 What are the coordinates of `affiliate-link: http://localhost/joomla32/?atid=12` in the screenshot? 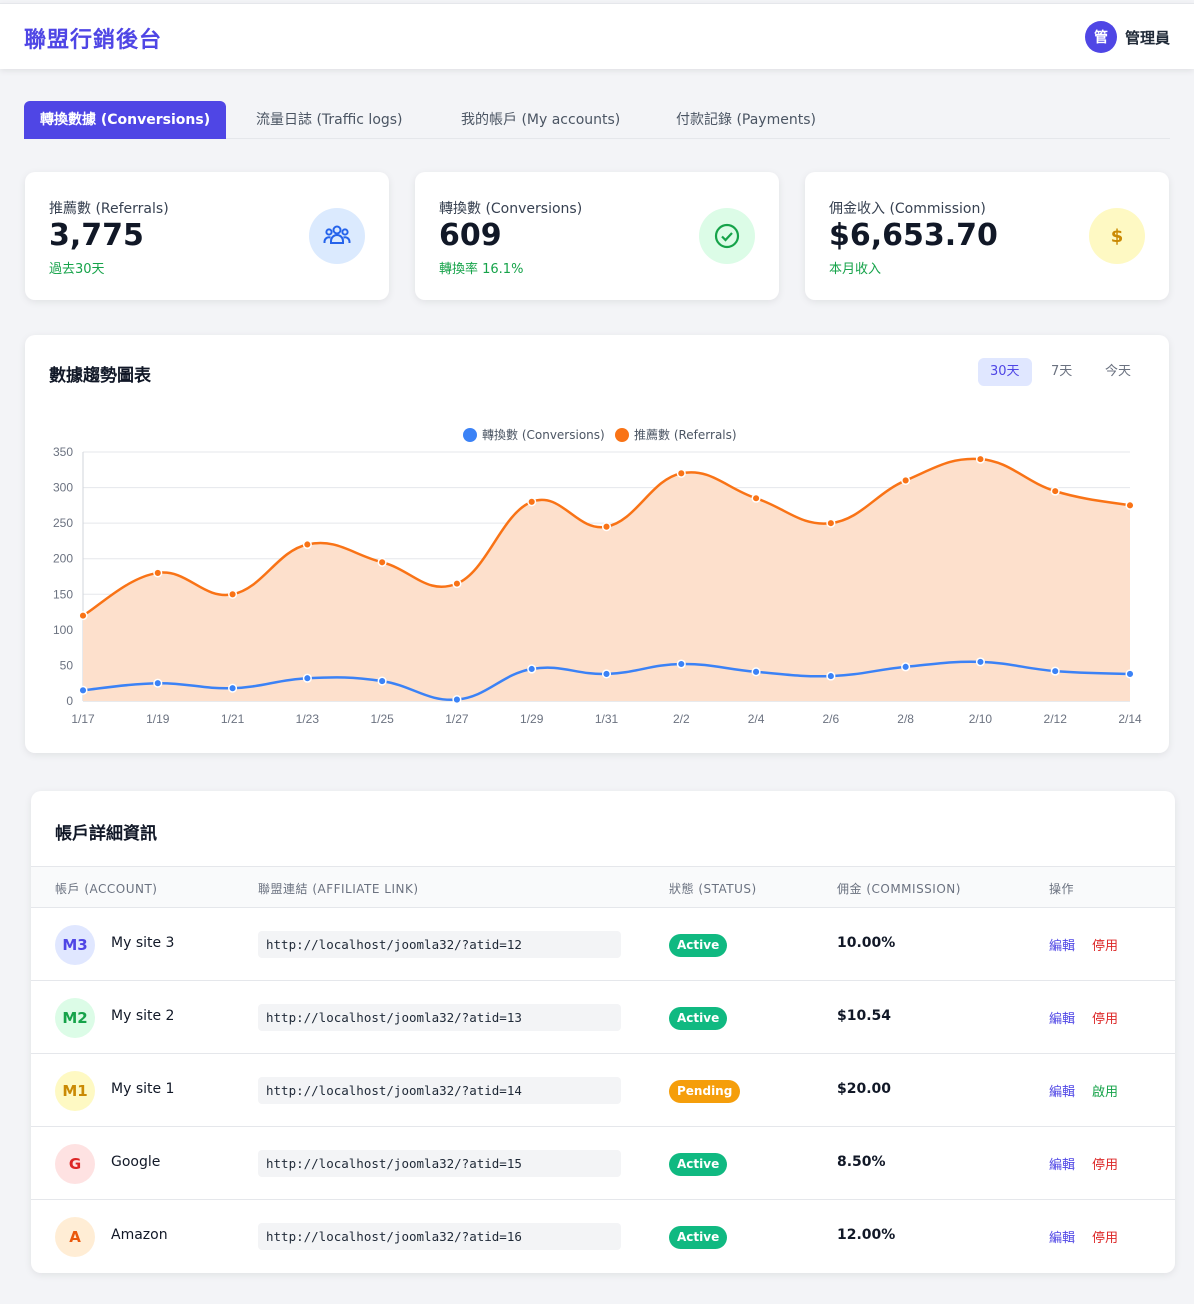 It's located at (439, 944).